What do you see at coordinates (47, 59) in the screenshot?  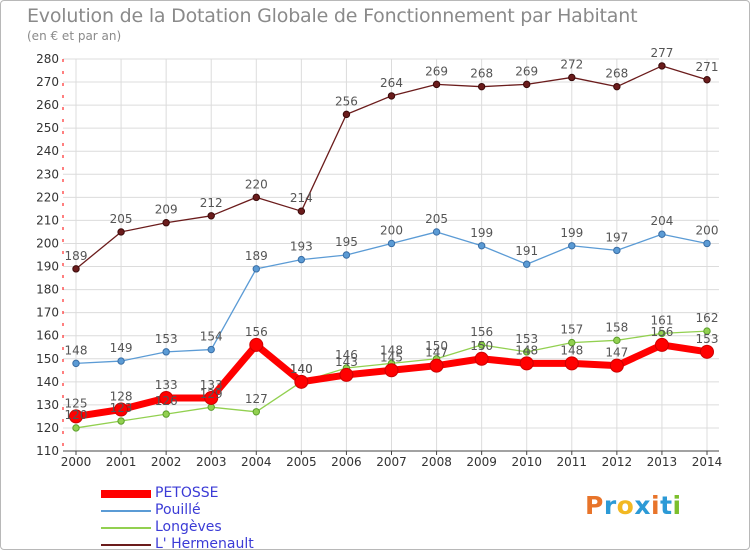 I see `y-tick-label: 280` at bounding box center [47, 59].